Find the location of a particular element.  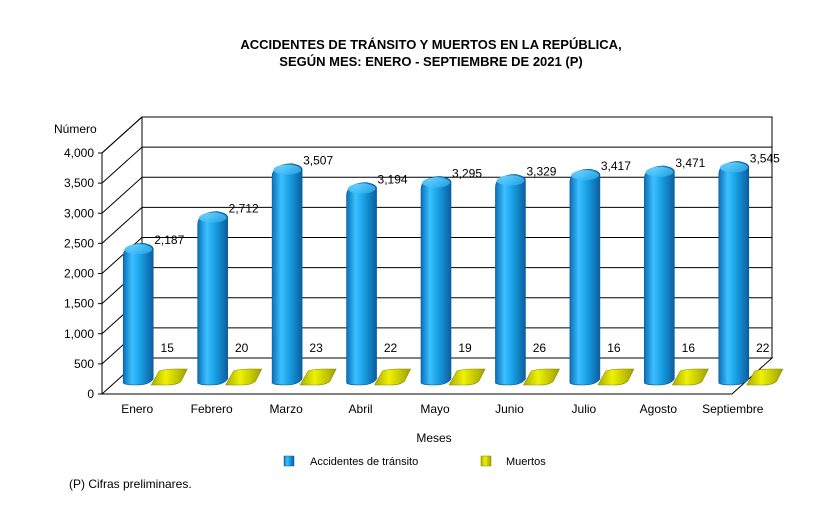

data-label-accidentes: 3,194 is located at coordinates (393, 180).